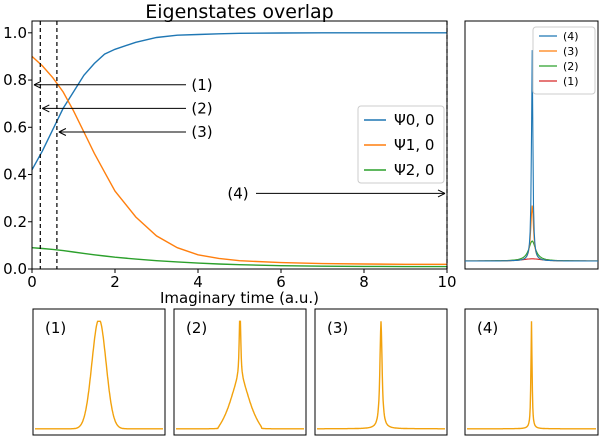 This screenshot has height=438, width=600. What do you see at coordinates (414, 170) in the screenshot?
I see `legend-label: Ψ2, 0` at bounding box center [414, 170].